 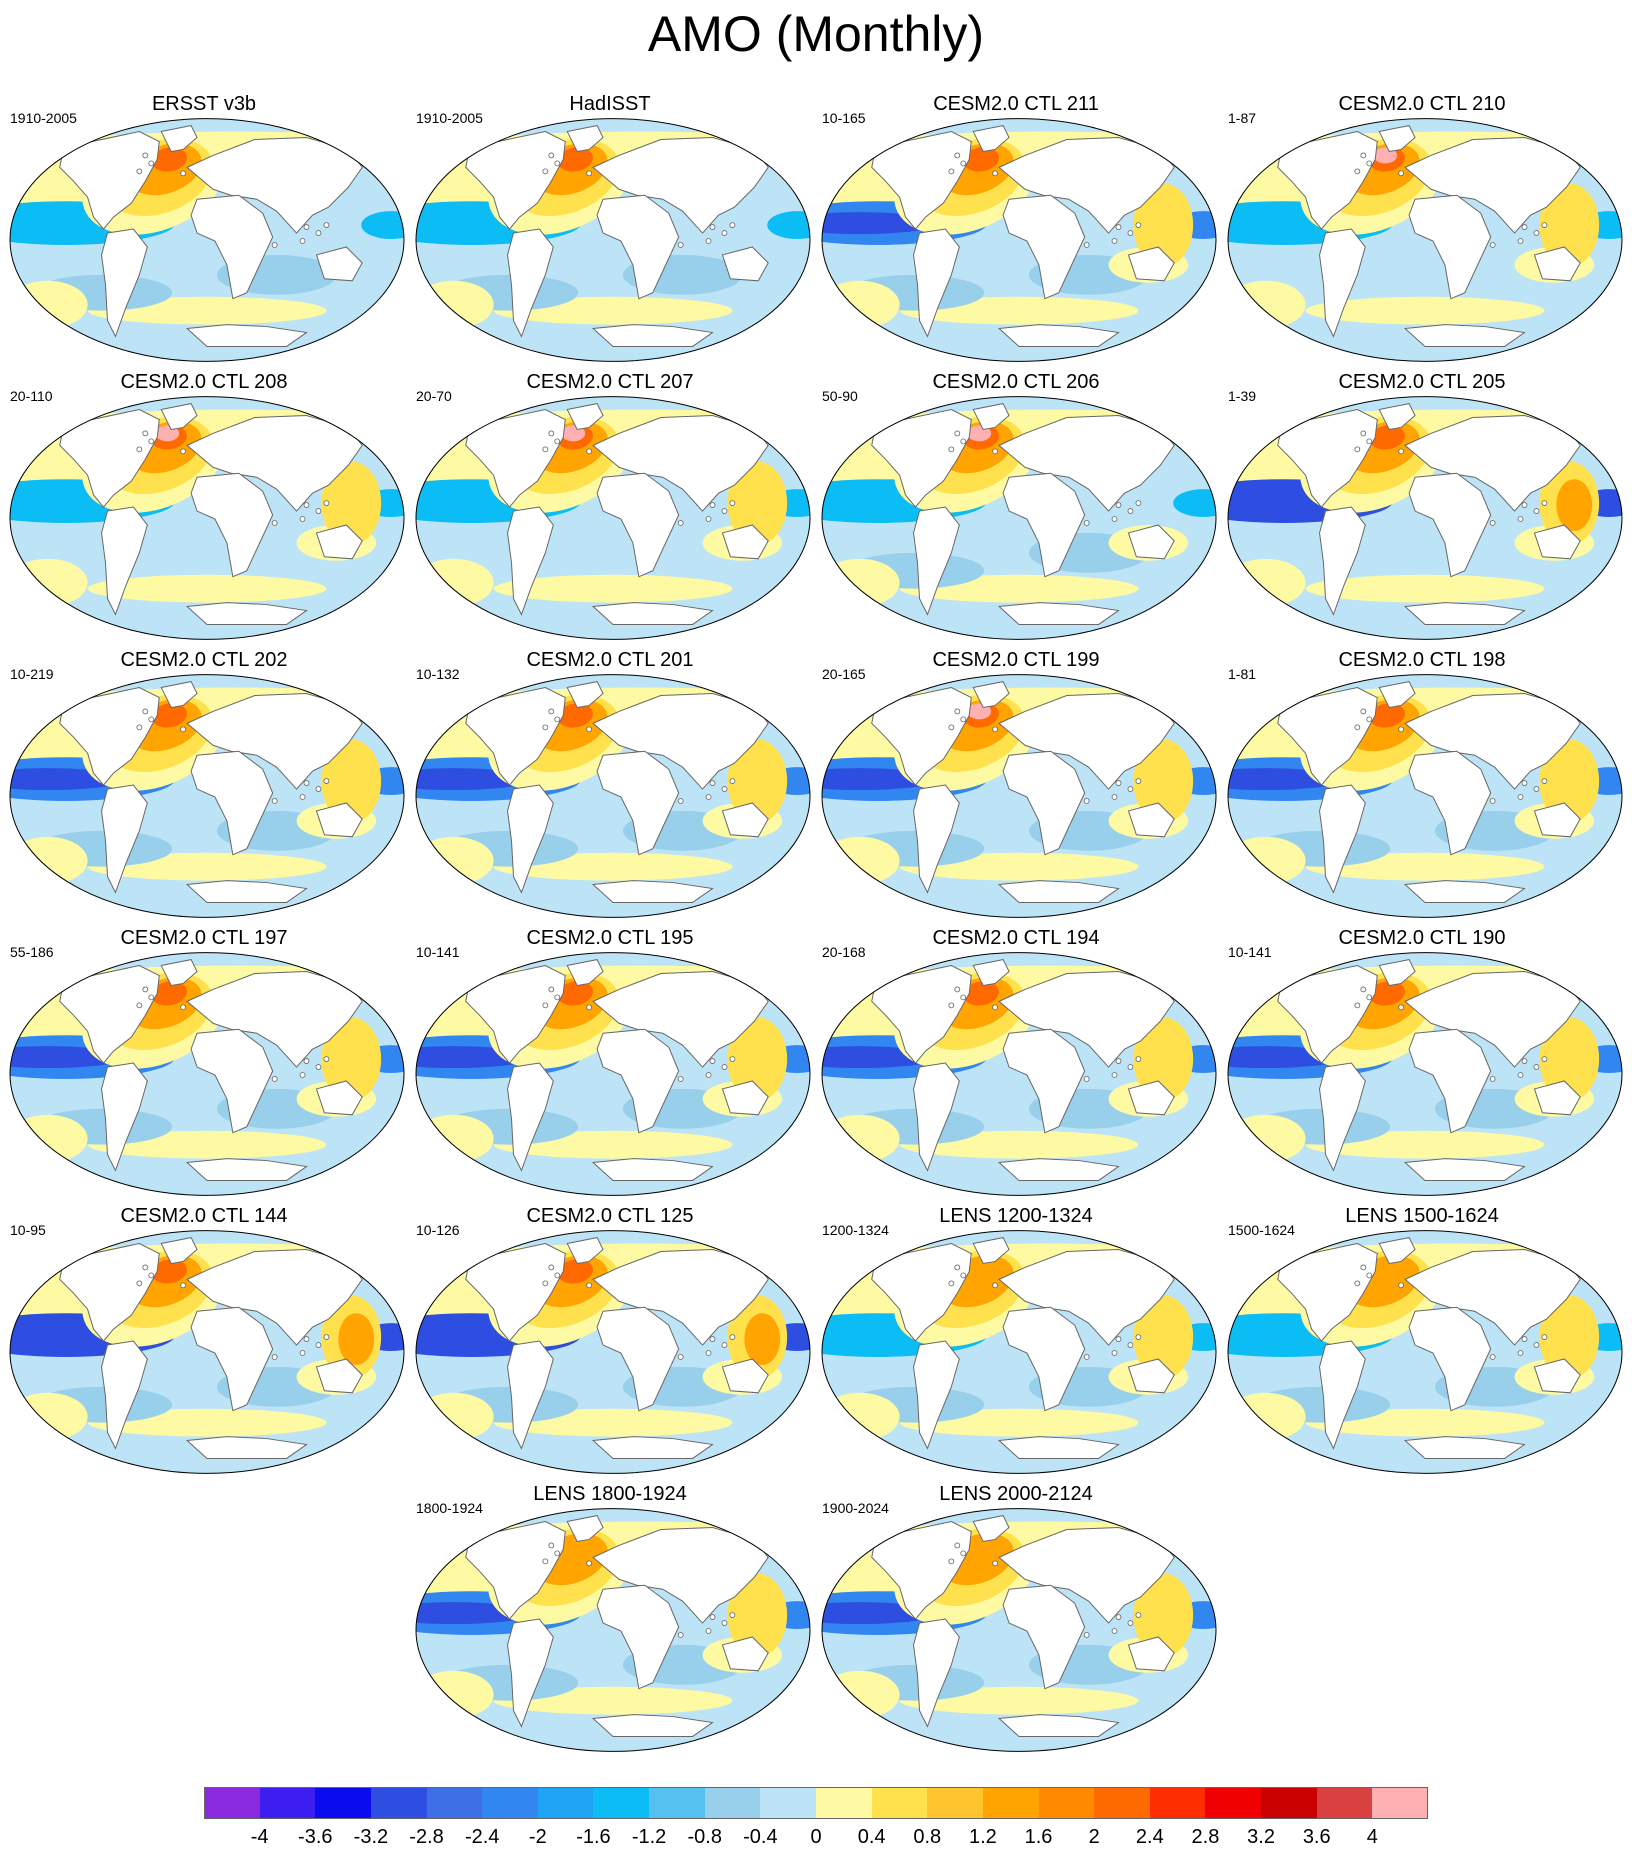 I want to click on colorbar-tick-label: -0.8, so click(x=704, y=1837).